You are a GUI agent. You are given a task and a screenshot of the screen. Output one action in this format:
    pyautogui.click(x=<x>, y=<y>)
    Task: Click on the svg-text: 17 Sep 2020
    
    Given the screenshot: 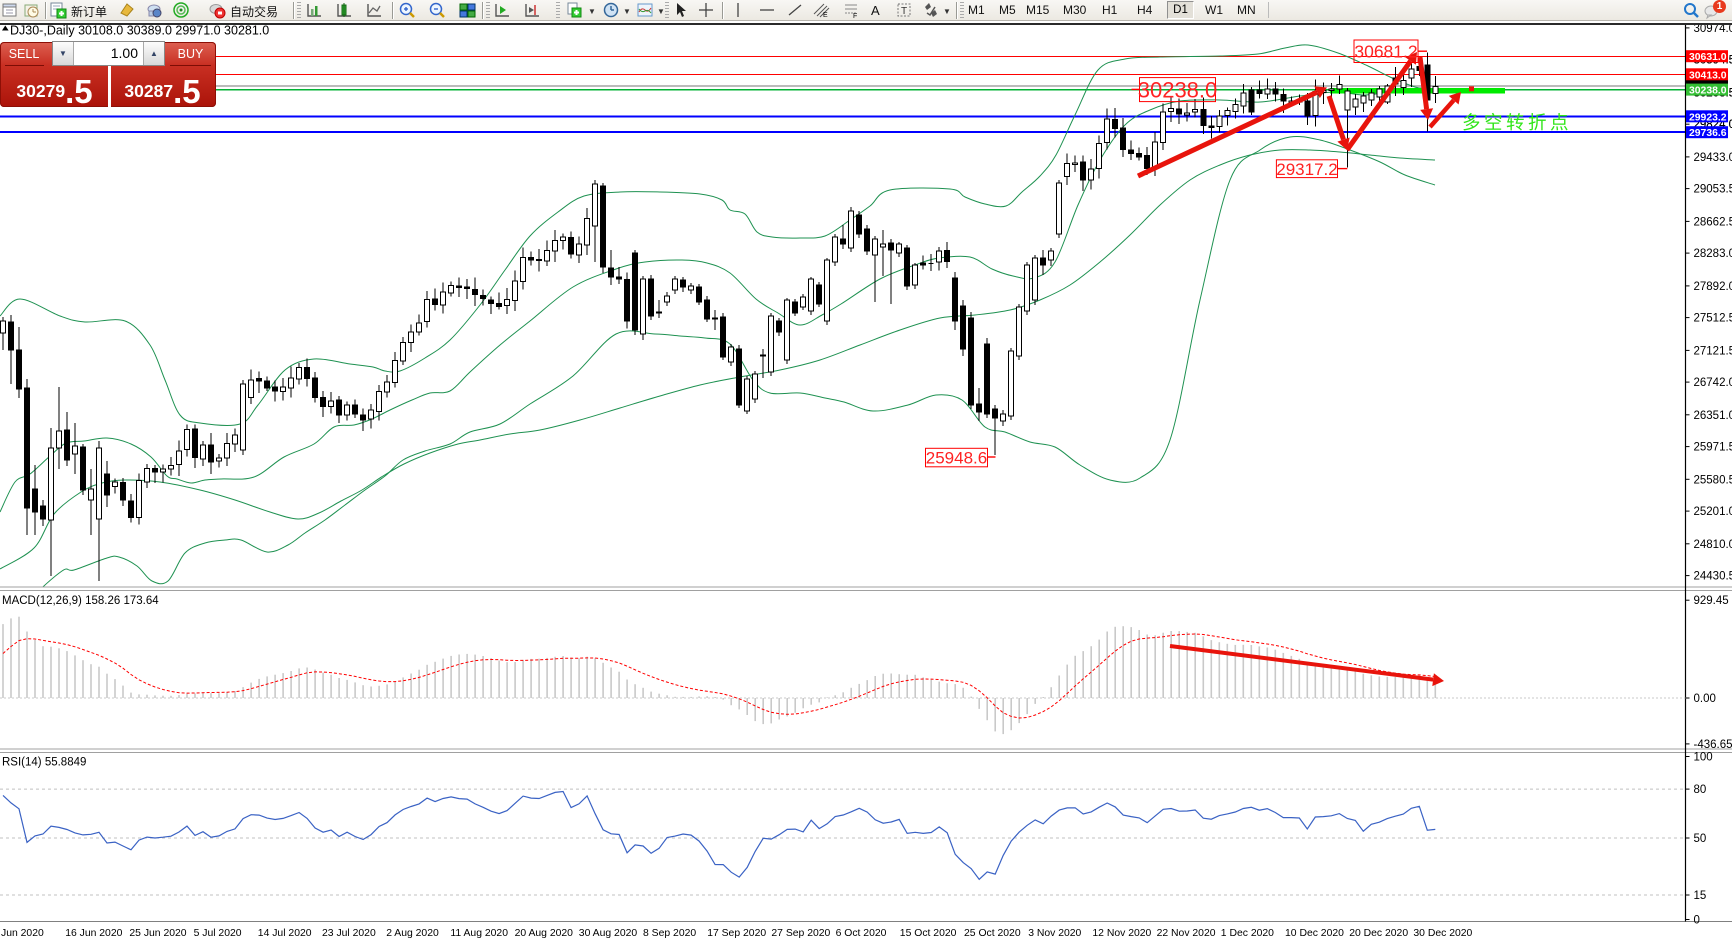 What is the action you would take?
    pyautogui.click(x=736, y=933)
    